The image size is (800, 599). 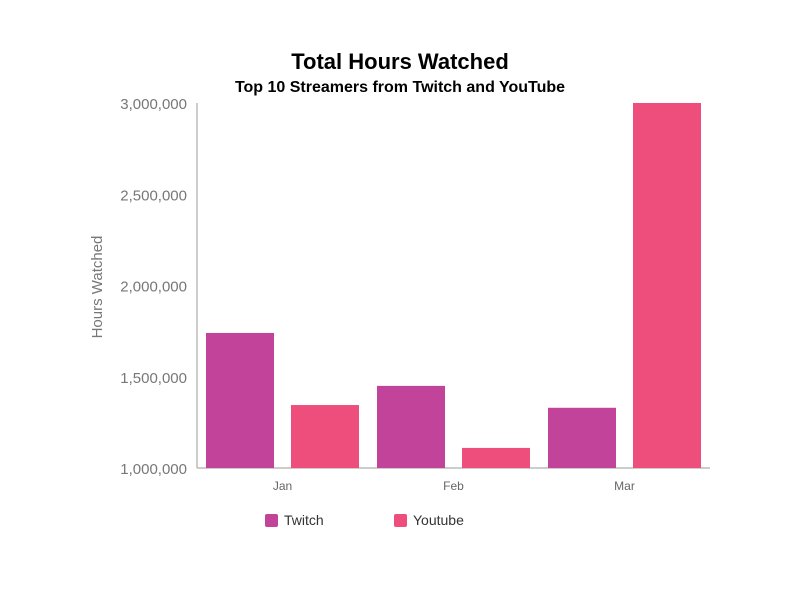 What do you see at coordinates (582, 437) in the screenshot?
I see `bar-twitch-mar` at bounding box center [582, 437].